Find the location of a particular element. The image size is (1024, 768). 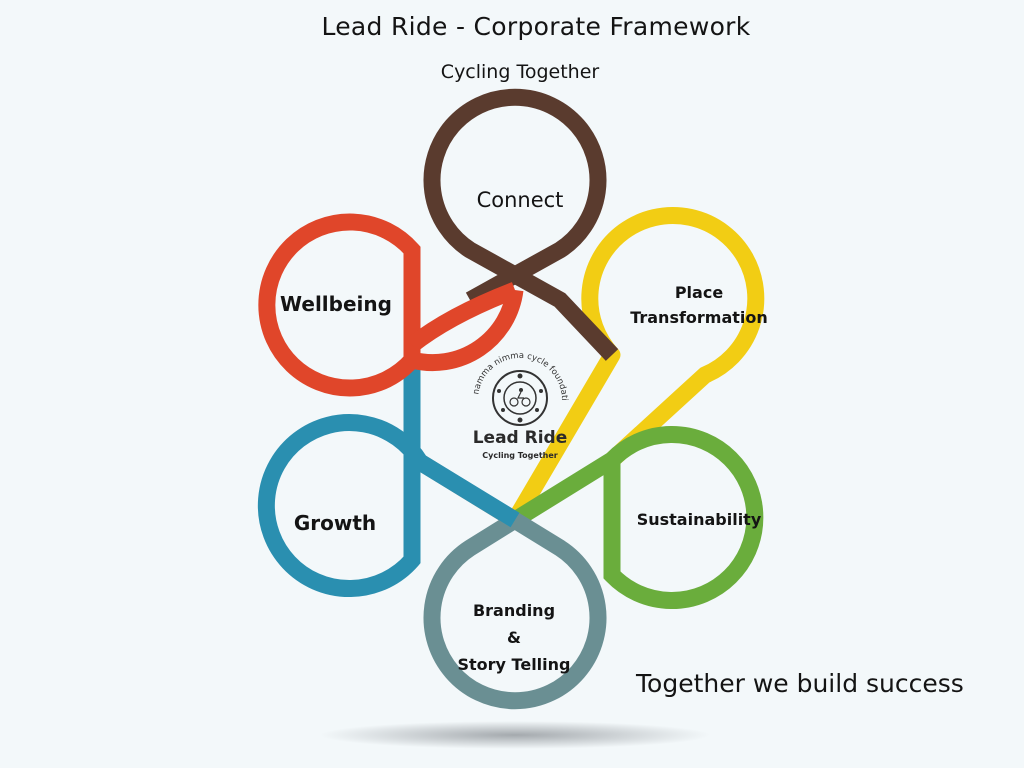

ground-shadow is located at coordinates (515, 735).